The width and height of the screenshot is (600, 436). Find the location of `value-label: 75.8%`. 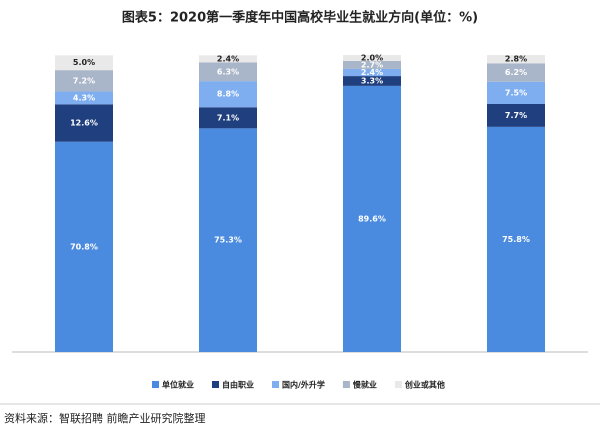

value-label: 75.8% is located at coordinates (516, 239).